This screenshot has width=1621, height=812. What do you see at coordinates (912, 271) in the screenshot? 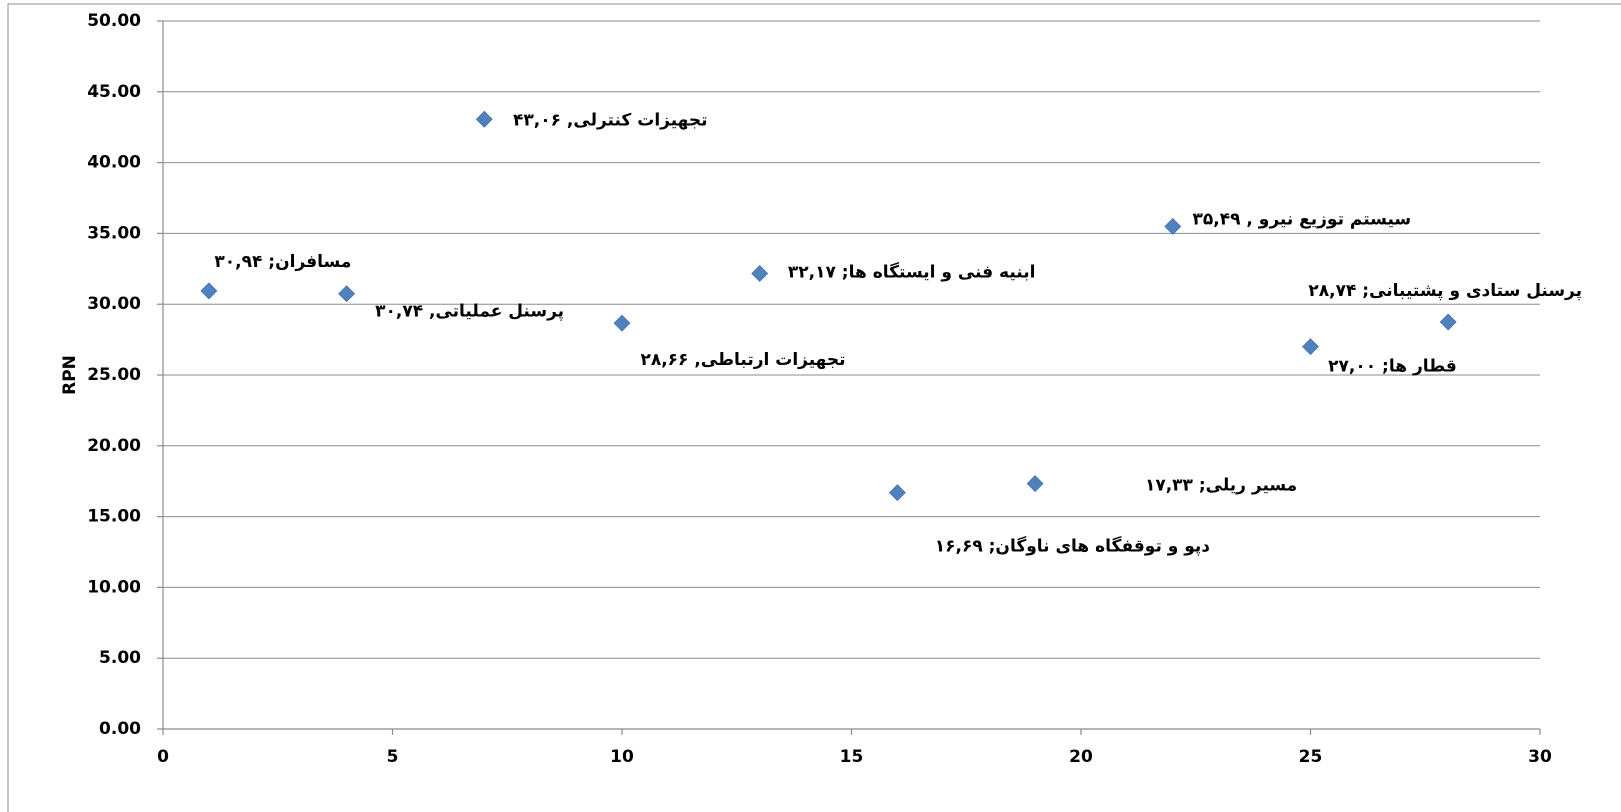
I see `data-label: ابنیه فنی و ایستگاه ها; ۳۲,۱۷` at bounding box center [912, 271].